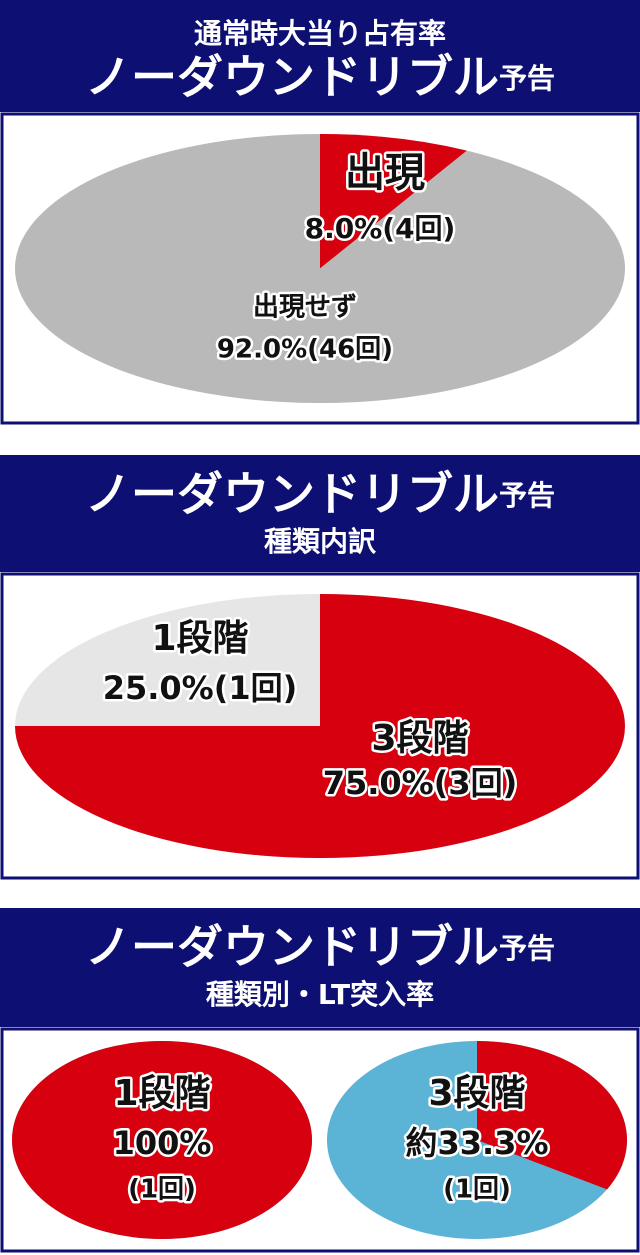  Describe the element at coordinates (476, 1143) in the screenshot. I see `slice-label: 約33.3%` at that location.